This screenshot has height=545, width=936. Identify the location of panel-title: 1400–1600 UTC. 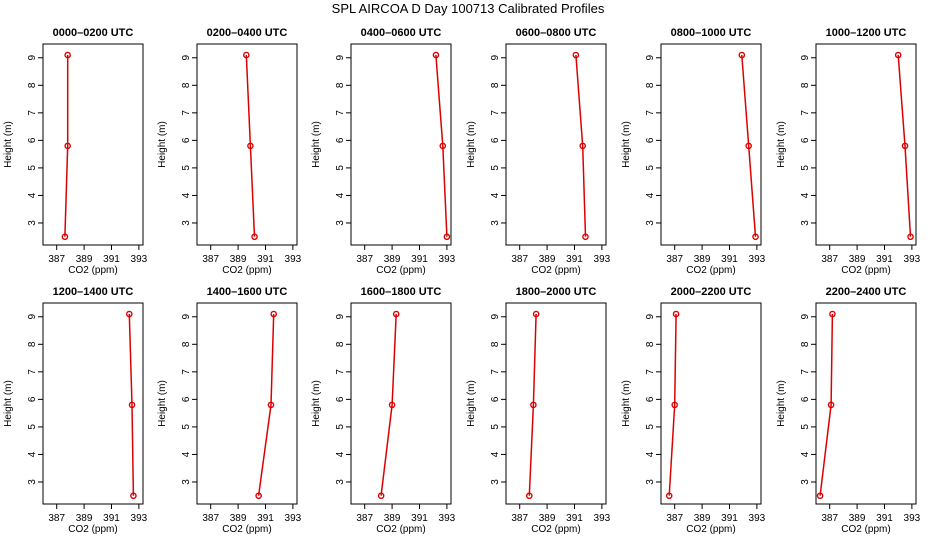
(247, 292).